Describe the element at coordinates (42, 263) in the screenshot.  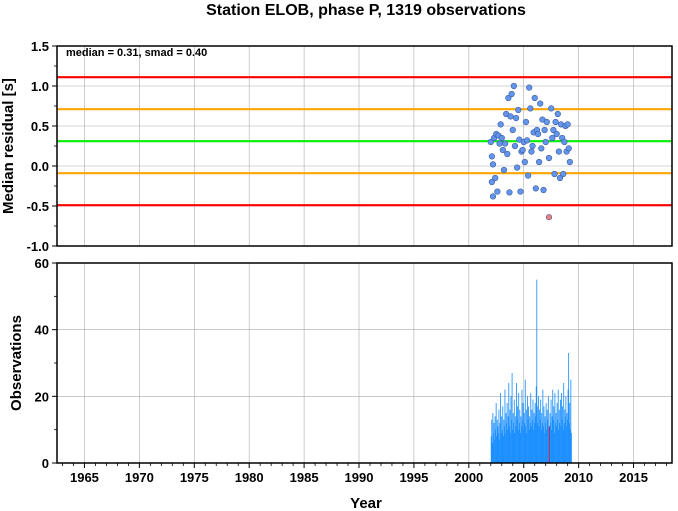
I see `observations-y-tick-label: 60` at that location.